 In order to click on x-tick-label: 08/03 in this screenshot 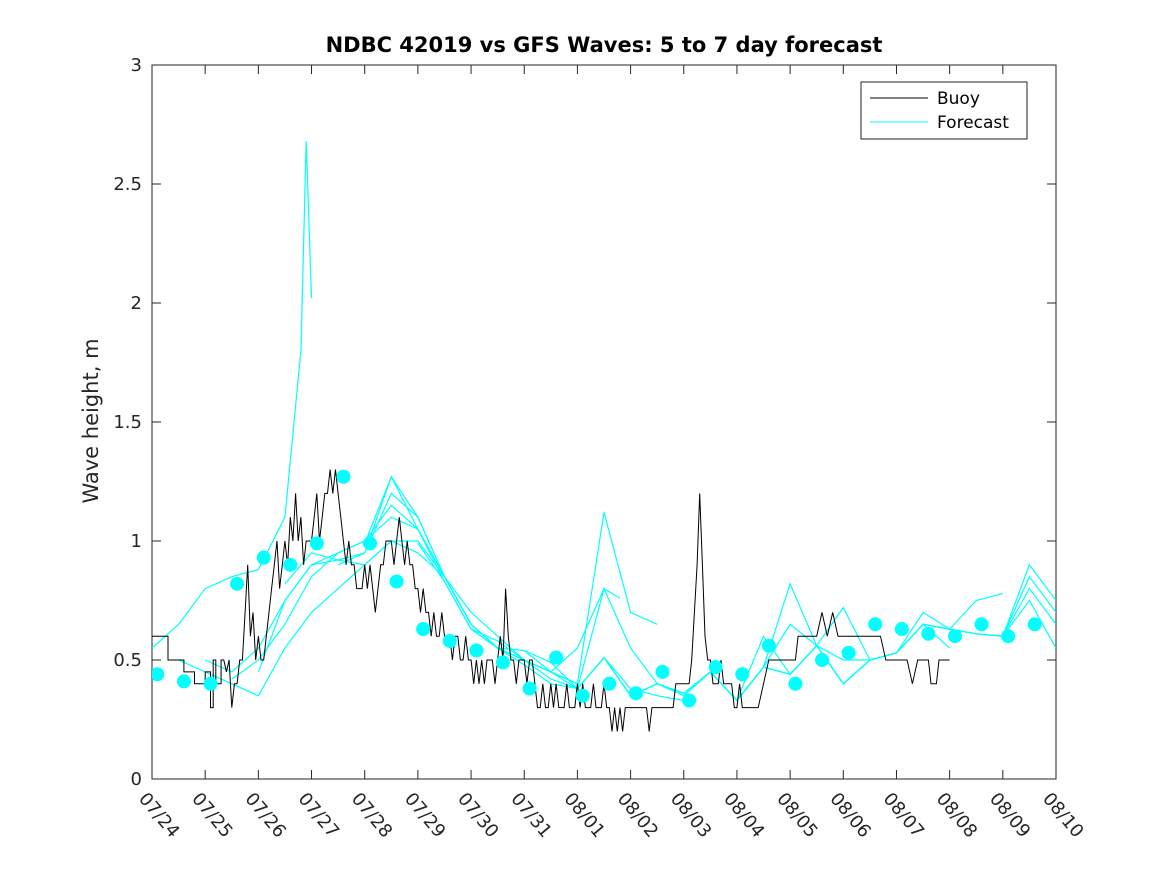, I will do `click(690, 815)`.